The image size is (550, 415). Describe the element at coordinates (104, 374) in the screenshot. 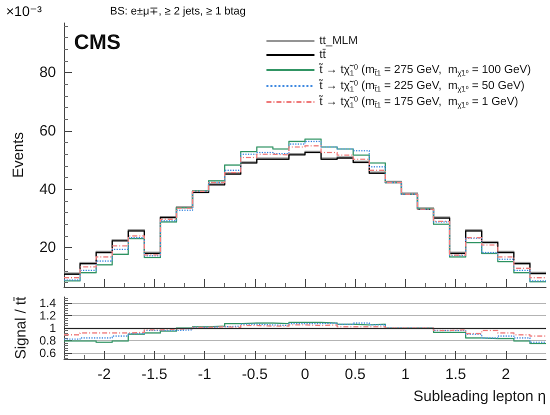

I see `x-tick-label: -2` at that location.